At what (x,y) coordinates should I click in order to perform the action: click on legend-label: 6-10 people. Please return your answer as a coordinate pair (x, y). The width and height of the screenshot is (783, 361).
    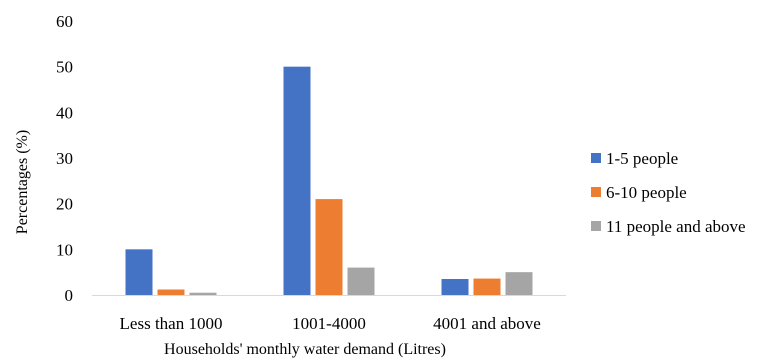
    Looking at the image, I should click on (646, 192).